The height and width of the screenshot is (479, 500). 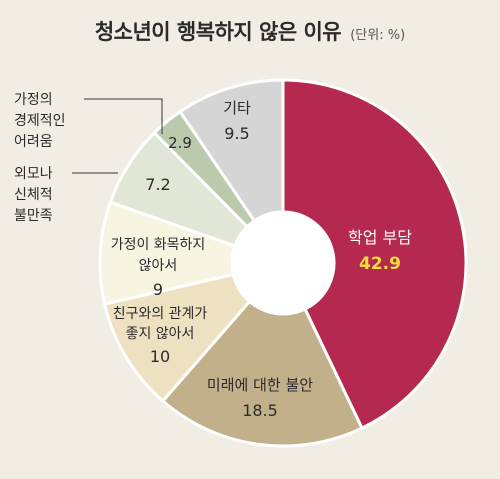 I want to click on slice-value-4: 7.2, so click(x=157, y=184).